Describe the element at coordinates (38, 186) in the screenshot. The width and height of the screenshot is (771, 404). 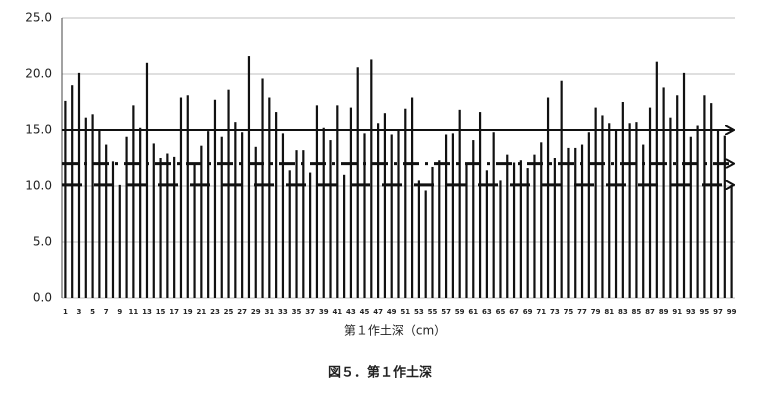
I see `y-tick-label: 10.0` at that location.